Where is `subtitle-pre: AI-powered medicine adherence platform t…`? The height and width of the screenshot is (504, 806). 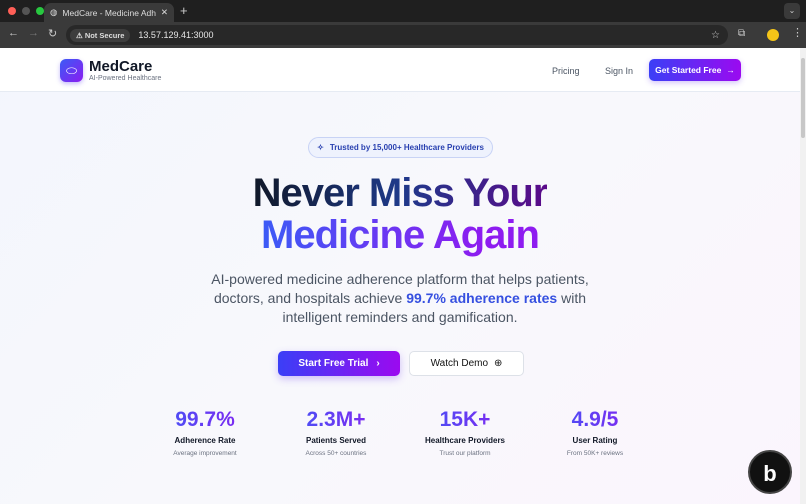 subtitle-pre: AI-powered medicine adherence platform t… is located at coordinates (400, 288).